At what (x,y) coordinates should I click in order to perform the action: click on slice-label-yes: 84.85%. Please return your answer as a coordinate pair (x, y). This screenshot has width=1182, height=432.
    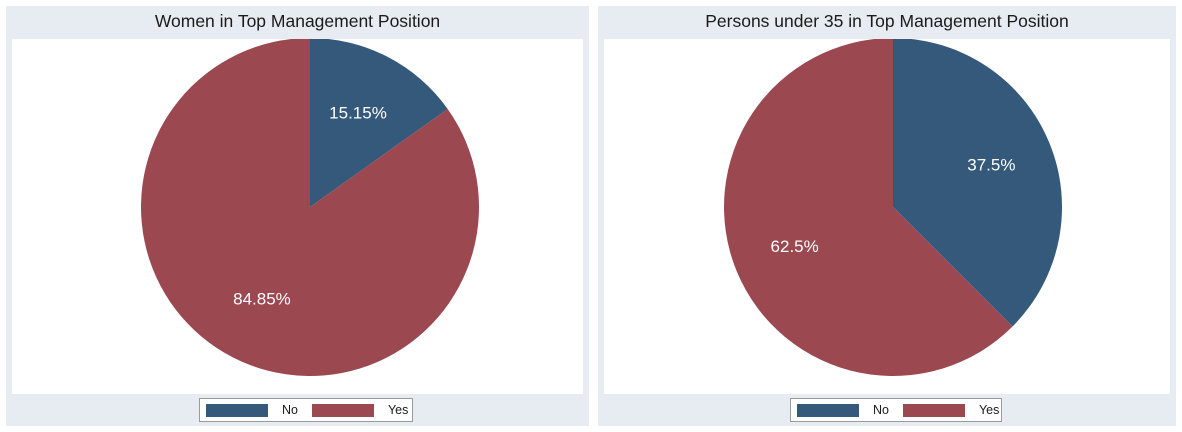
    Looking at the image, I should click on (262, 299).